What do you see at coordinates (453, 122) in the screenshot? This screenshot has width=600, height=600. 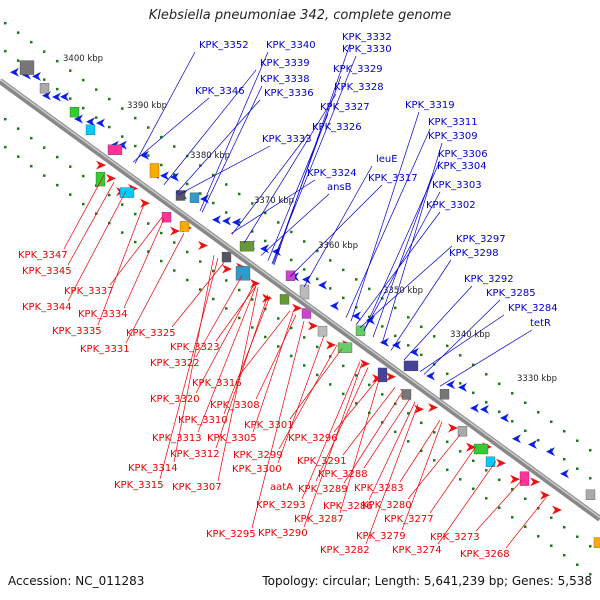 I see `gene-label-top: KPK_3311` at bounding box center [453, 122].